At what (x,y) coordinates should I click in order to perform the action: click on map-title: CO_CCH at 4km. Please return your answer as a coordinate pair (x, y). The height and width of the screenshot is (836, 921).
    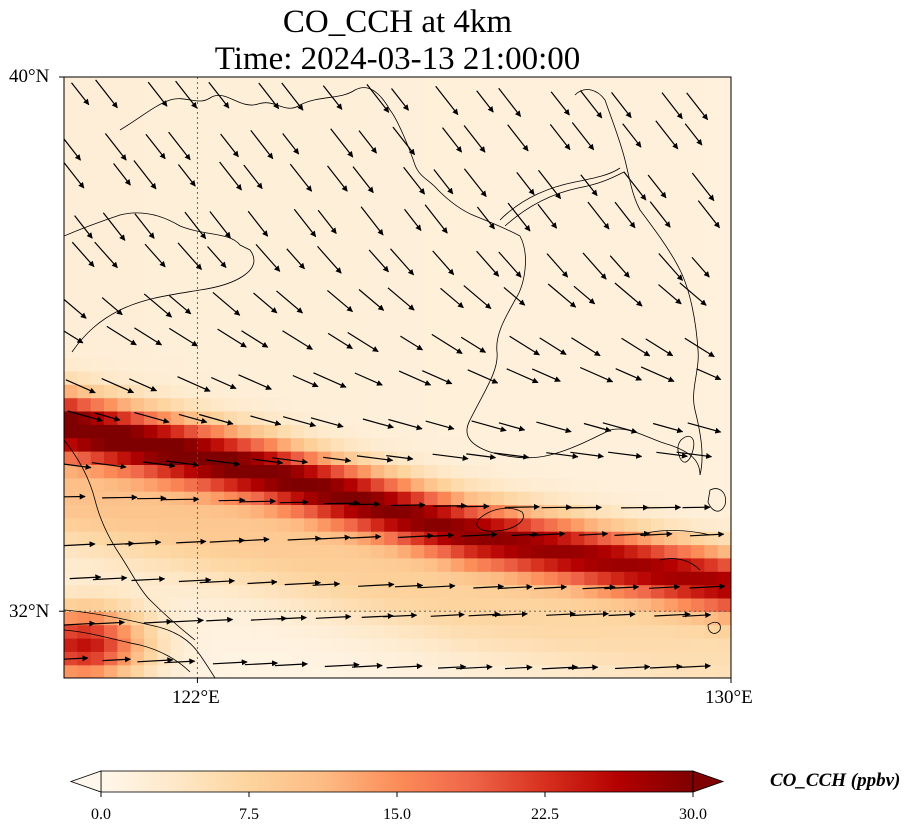
    Looking at the image, I should click on (397, 22).